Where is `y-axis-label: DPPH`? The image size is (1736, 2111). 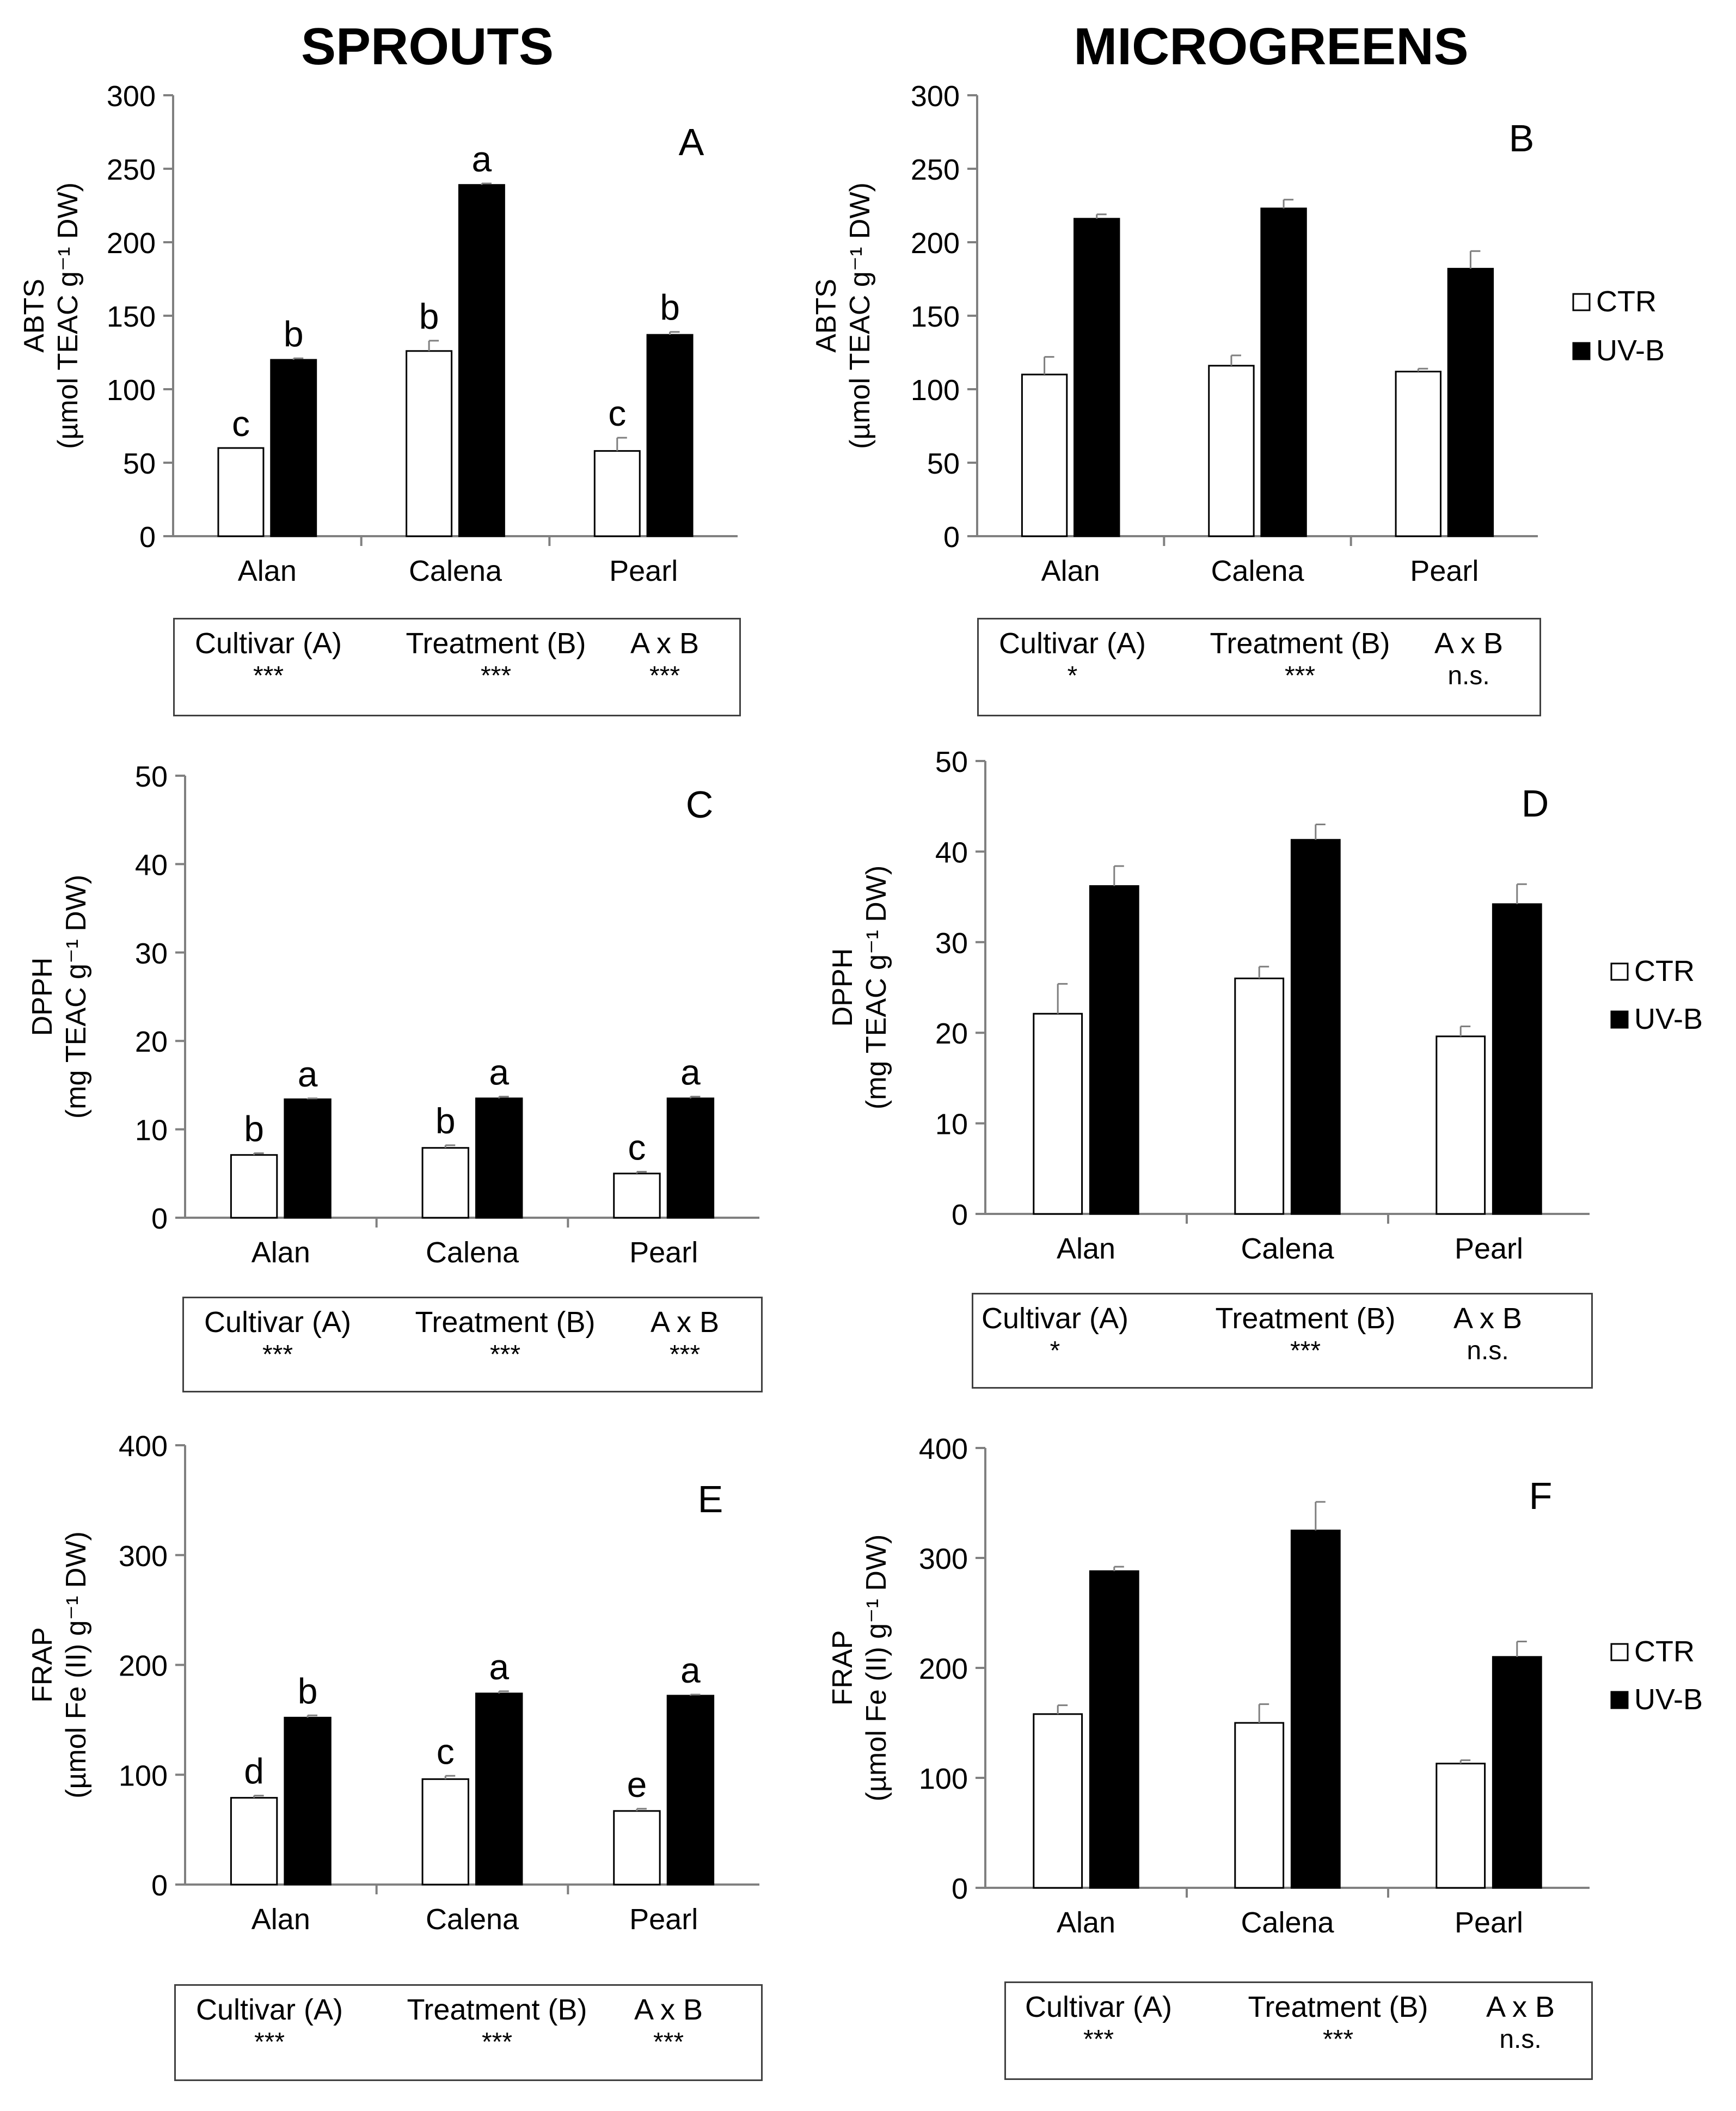 y-axis-label: DPPH is located at coordinates (42, 997).